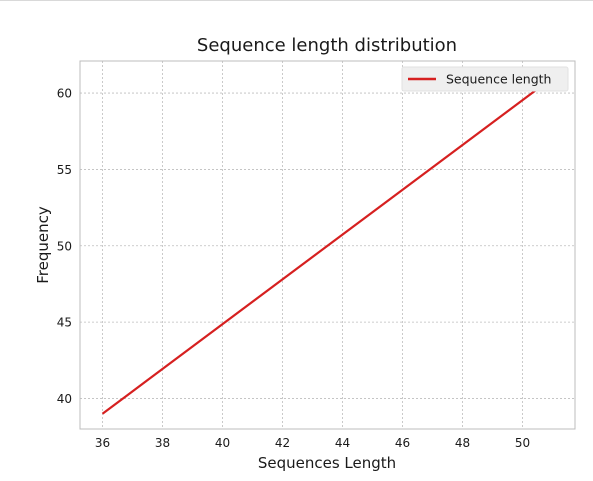 Image resolution: width=593 pixels, height=481 pixels. Describe the element at coordinates (498, 79) in the screenshot. I see `legend-label: Sequence length` at that location.